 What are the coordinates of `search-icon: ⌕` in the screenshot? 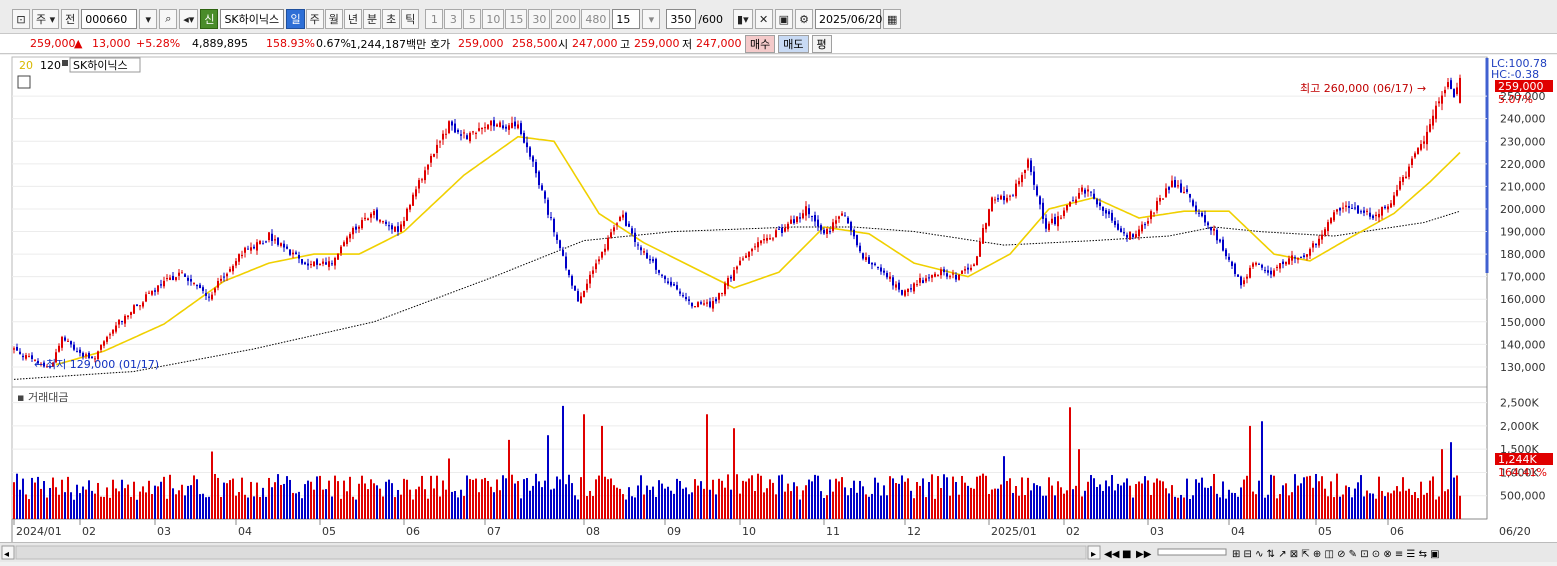 It's located at (168, 19).